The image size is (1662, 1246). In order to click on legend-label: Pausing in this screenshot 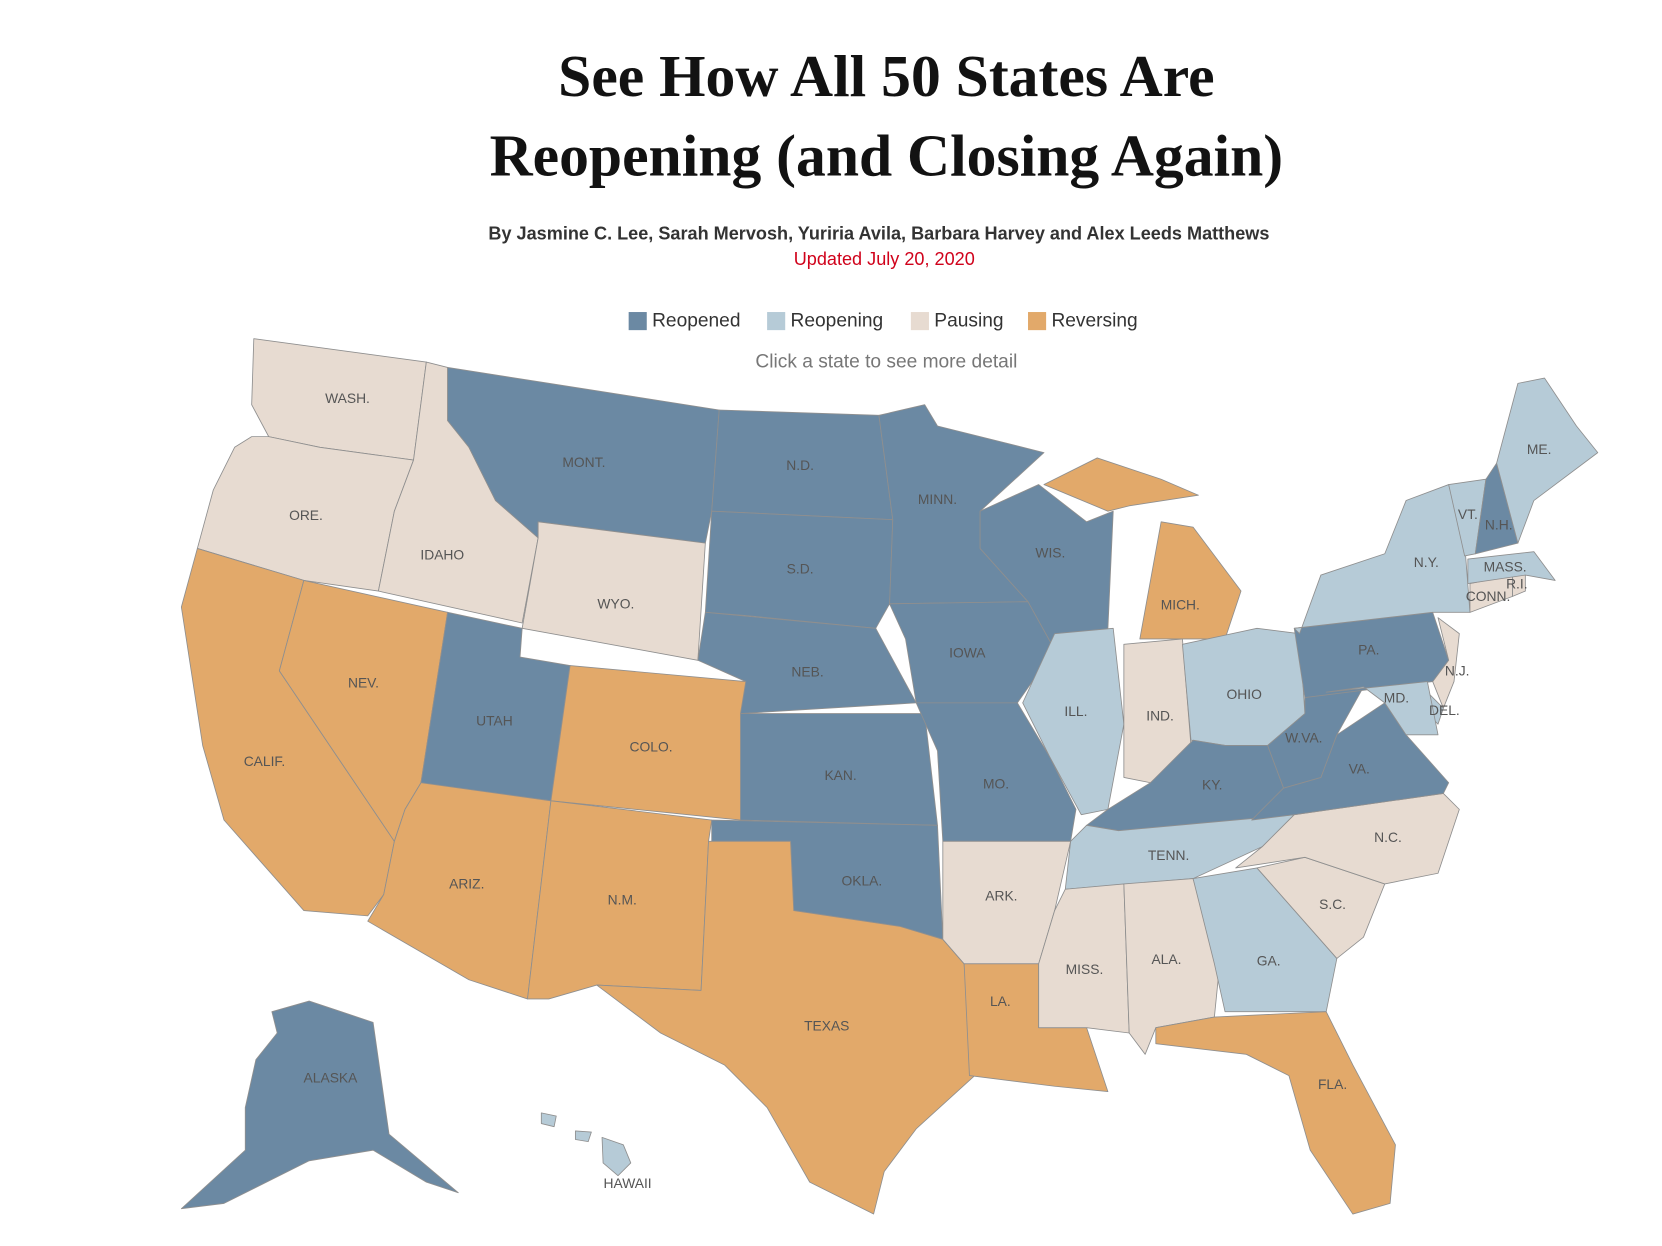, I will do `click(968, 321)`.